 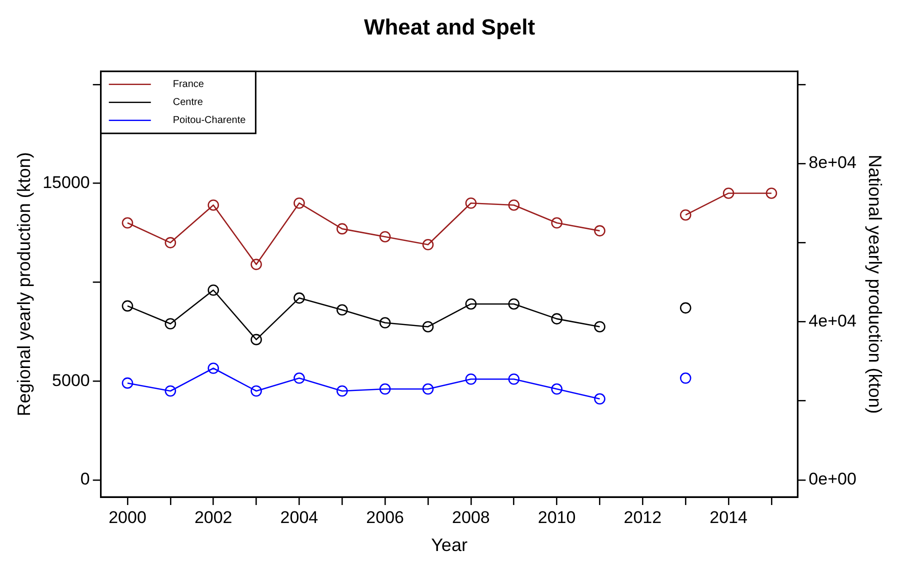 What do you see at coordinates (449, 545) in the screenshot?
I see `x-axis-title: Year` at bounding box center [449, 545].